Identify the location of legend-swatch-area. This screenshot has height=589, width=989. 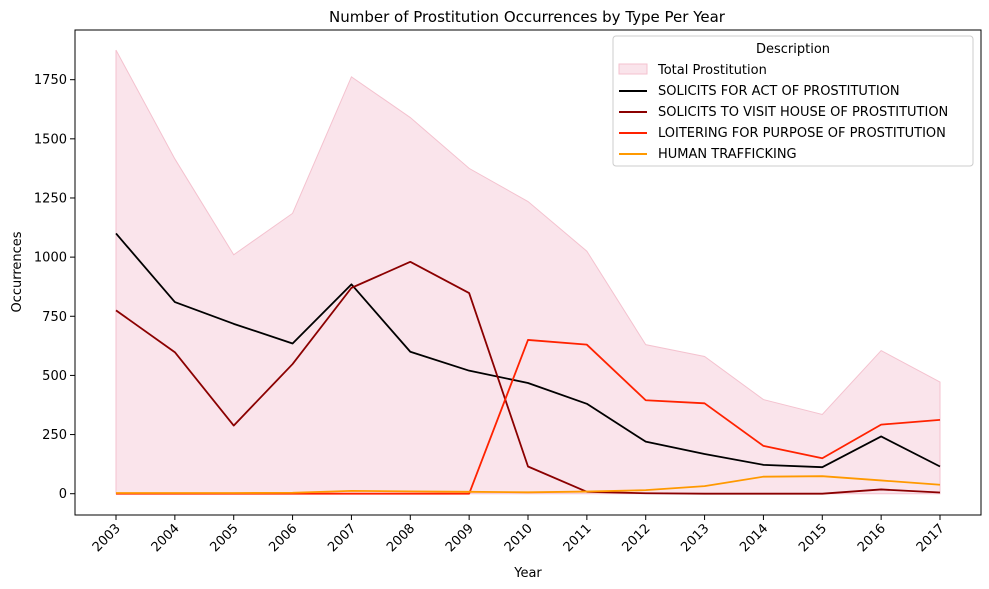
(633, 69).